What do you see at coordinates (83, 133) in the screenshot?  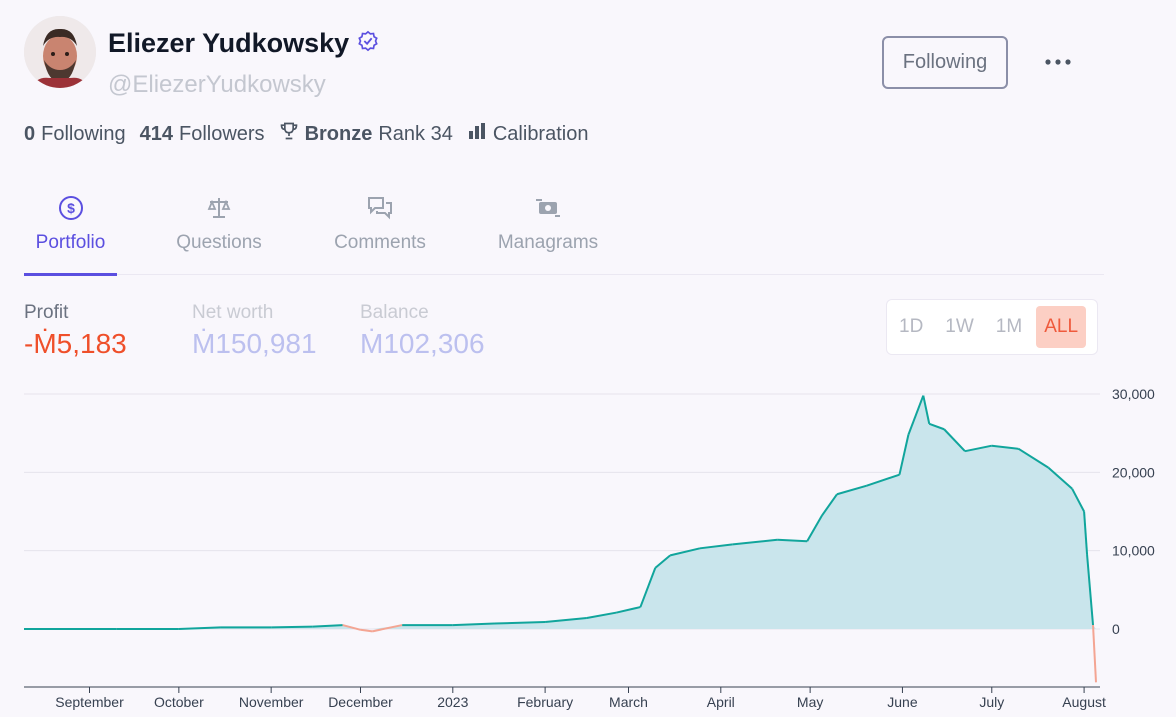 I see `following-label: Following` at bounding box center [83, 133].